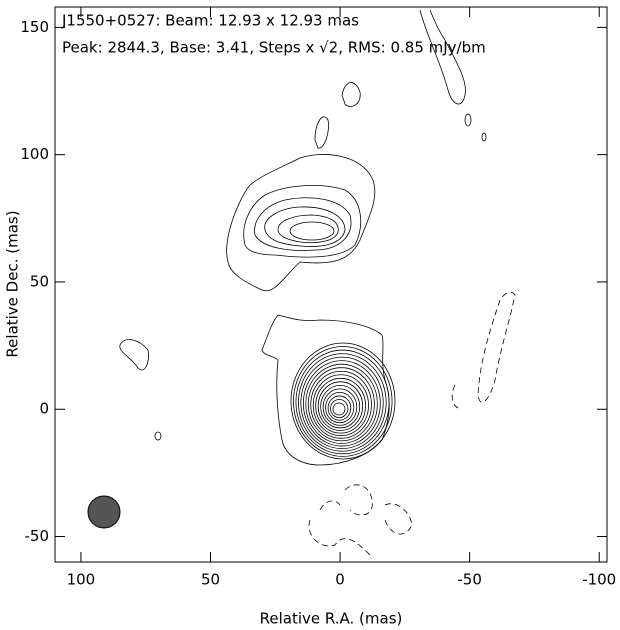 The height and width of the screenshot is (630, 620). I want to click on y-tick-label: 150, so click(34, 27).